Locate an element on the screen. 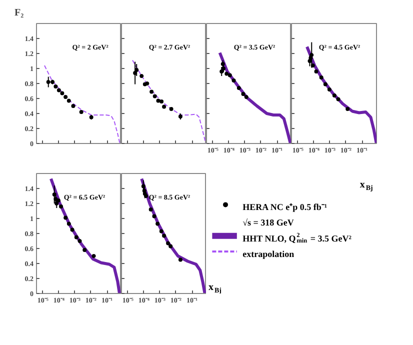  legend-label: HERA NC e⁺p 0.5 fb⁻¹ is located at coordinates (285, 207).